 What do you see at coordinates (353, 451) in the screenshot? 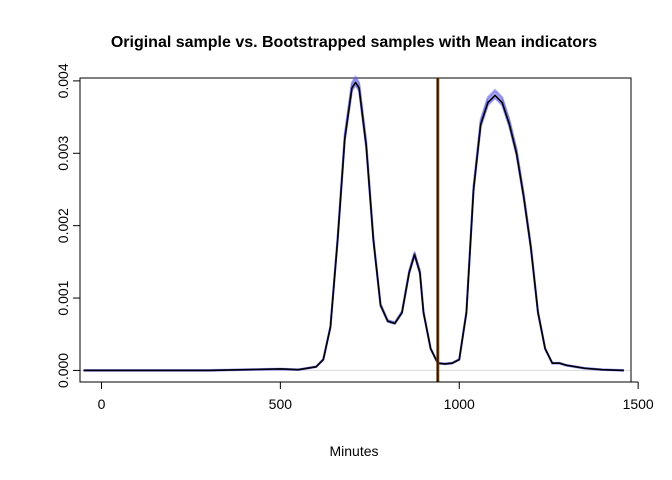
I see `x-axis-label: Minutes` at bounding box center [353, 451].